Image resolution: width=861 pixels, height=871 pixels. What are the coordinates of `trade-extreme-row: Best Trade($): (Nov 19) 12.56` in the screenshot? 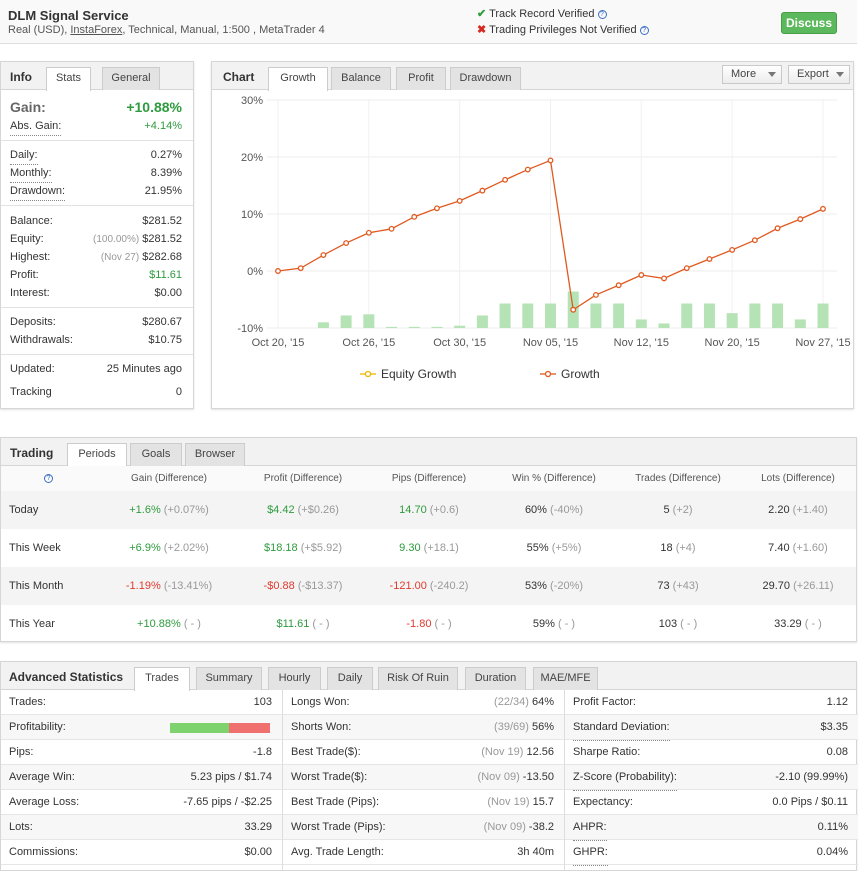 It's located at (423, 752).